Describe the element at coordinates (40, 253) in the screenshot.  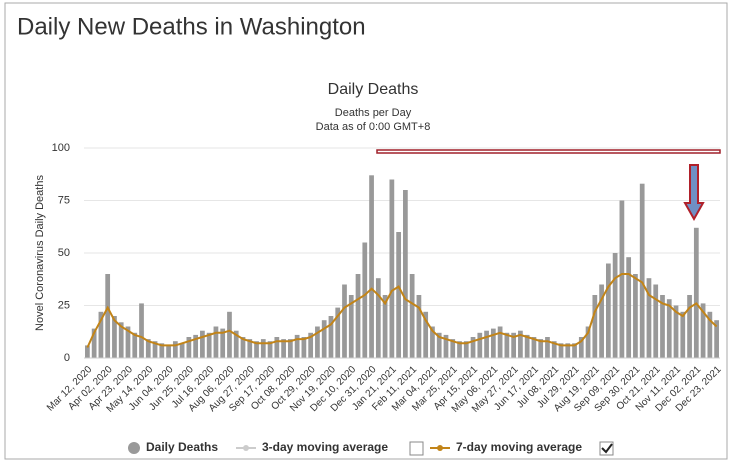
I see `y-axis-label: Novel Coronavirus Daily Deaths` at that location.